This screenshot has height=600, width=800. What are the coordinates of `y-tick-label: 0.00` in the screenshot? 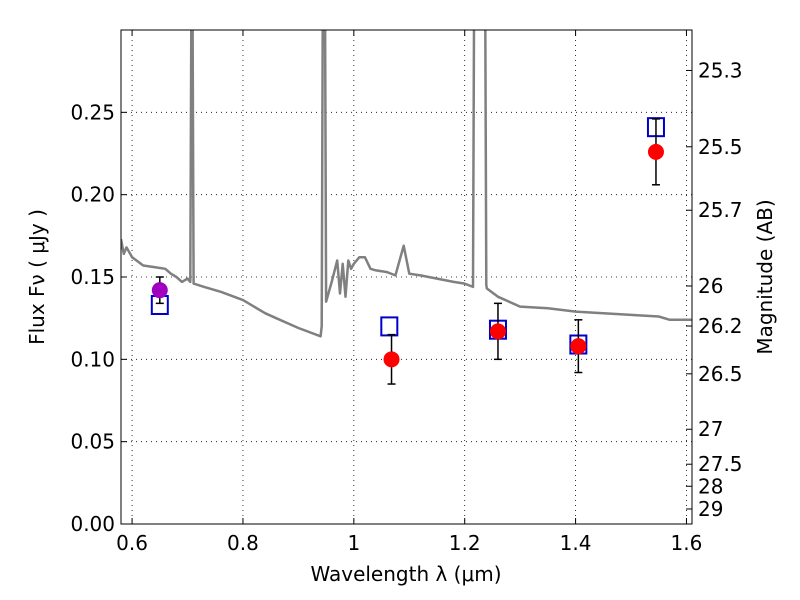 It's located at (92, 524).